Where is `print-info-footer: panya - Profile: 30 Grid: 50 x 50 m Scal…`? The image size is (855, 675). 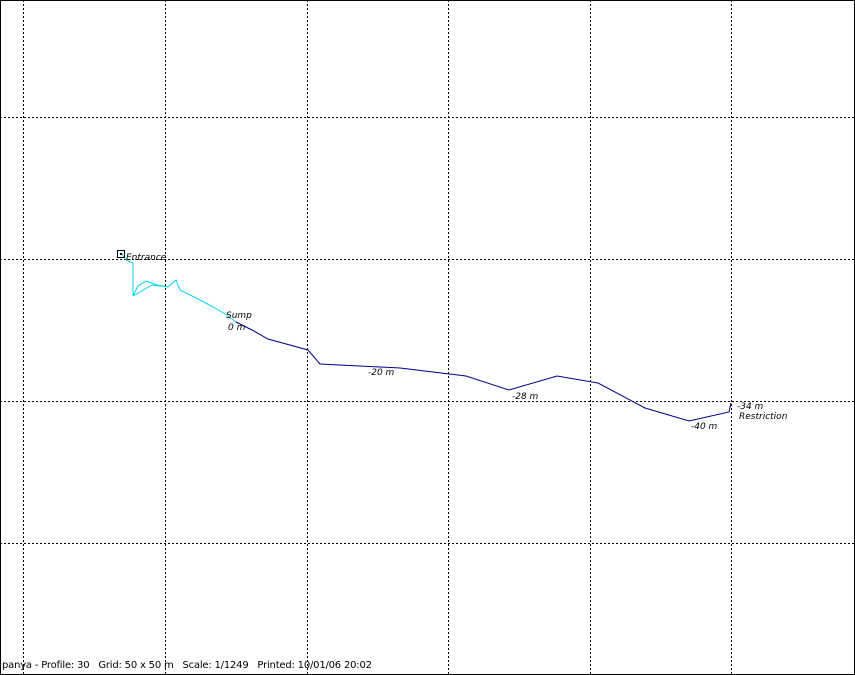 print-info-footer: panya - Profile: 30 Grid: 50 x 50 m Scal… is located at coordinates (187, 665).